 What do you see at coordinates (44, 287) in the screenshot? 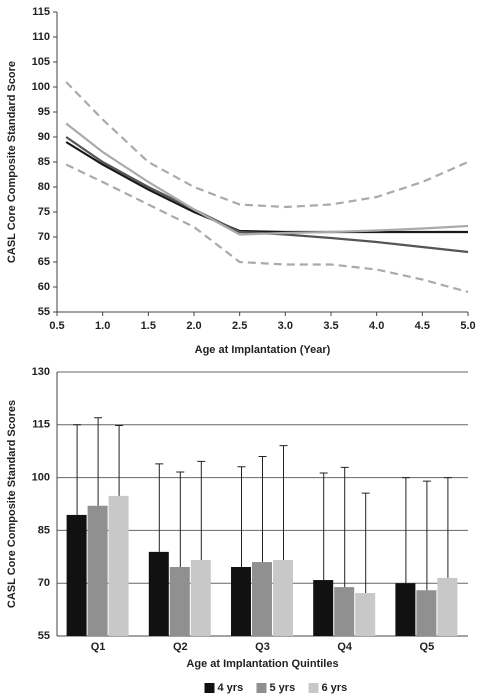
I see `y-tick-label: 60` at bounding box center [44, 287].